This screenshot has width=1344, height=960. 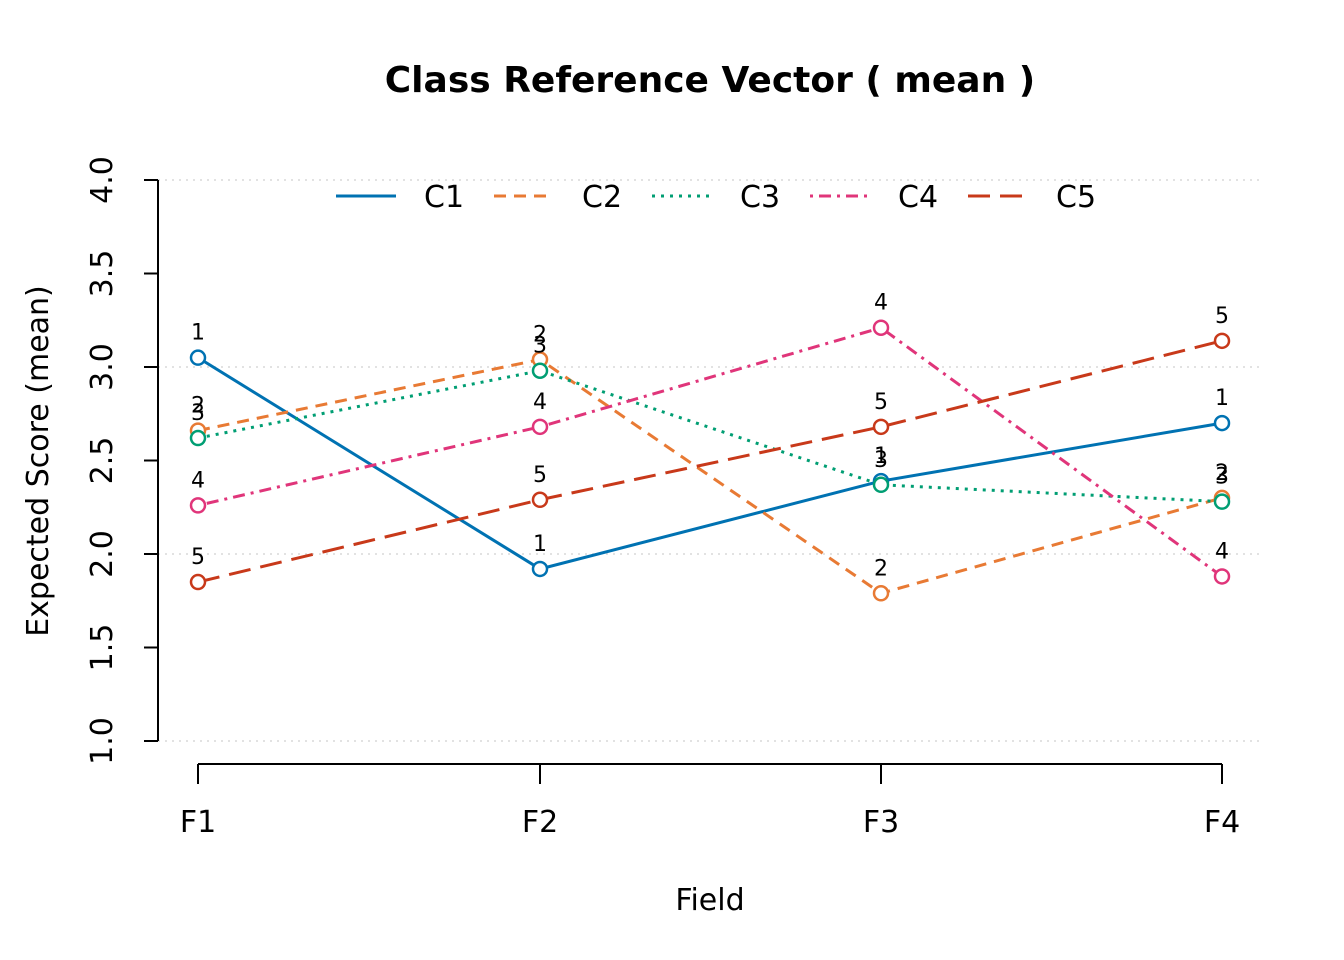 I want to click on x-axis: F1 F2 F3 F4, so click(x=710, y=801).